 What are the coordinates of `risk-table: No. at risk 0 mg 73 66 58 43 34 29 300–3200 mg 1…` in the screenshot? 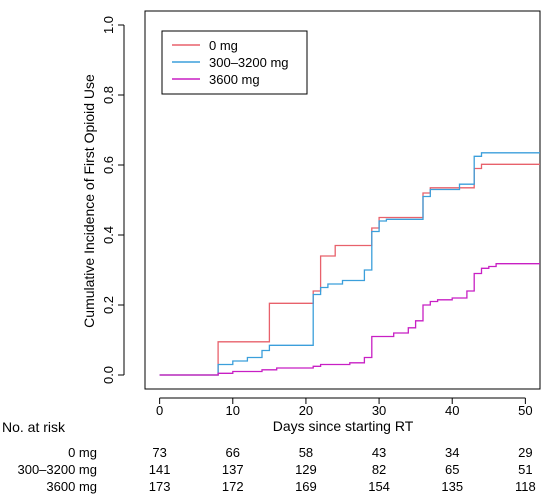 It's located at (269, 456).